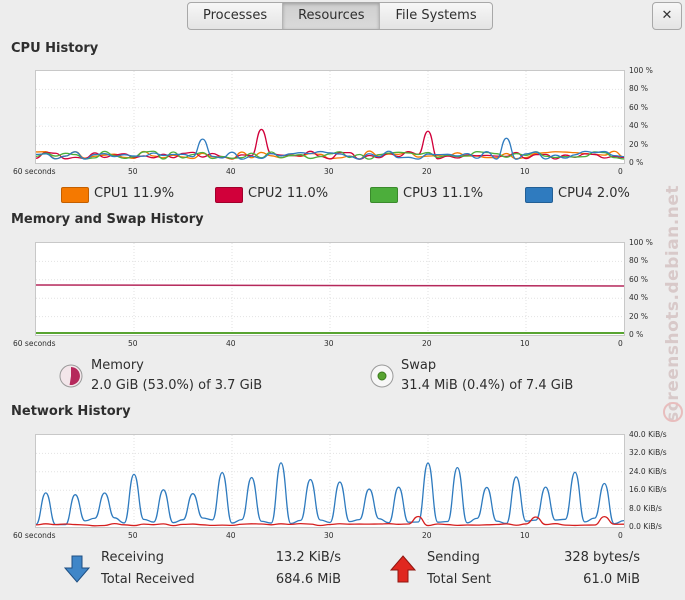 The height and width of the screenshot is (600, 685). I want to click on memory-y-tick: 100 %, so click(641, 242).